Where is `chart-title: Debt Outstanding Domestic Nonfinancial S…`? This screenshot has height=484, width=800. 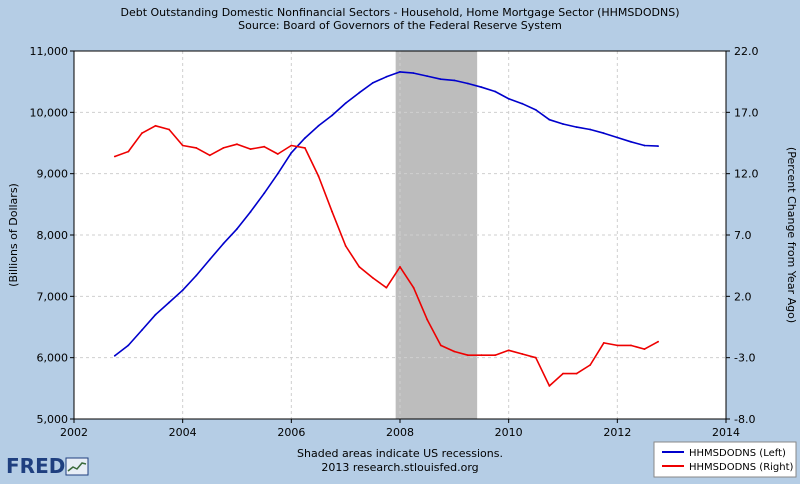
chart-title: Debt Outstanding Domestic Nonfinancial S… is located at coordinates (399, 12).